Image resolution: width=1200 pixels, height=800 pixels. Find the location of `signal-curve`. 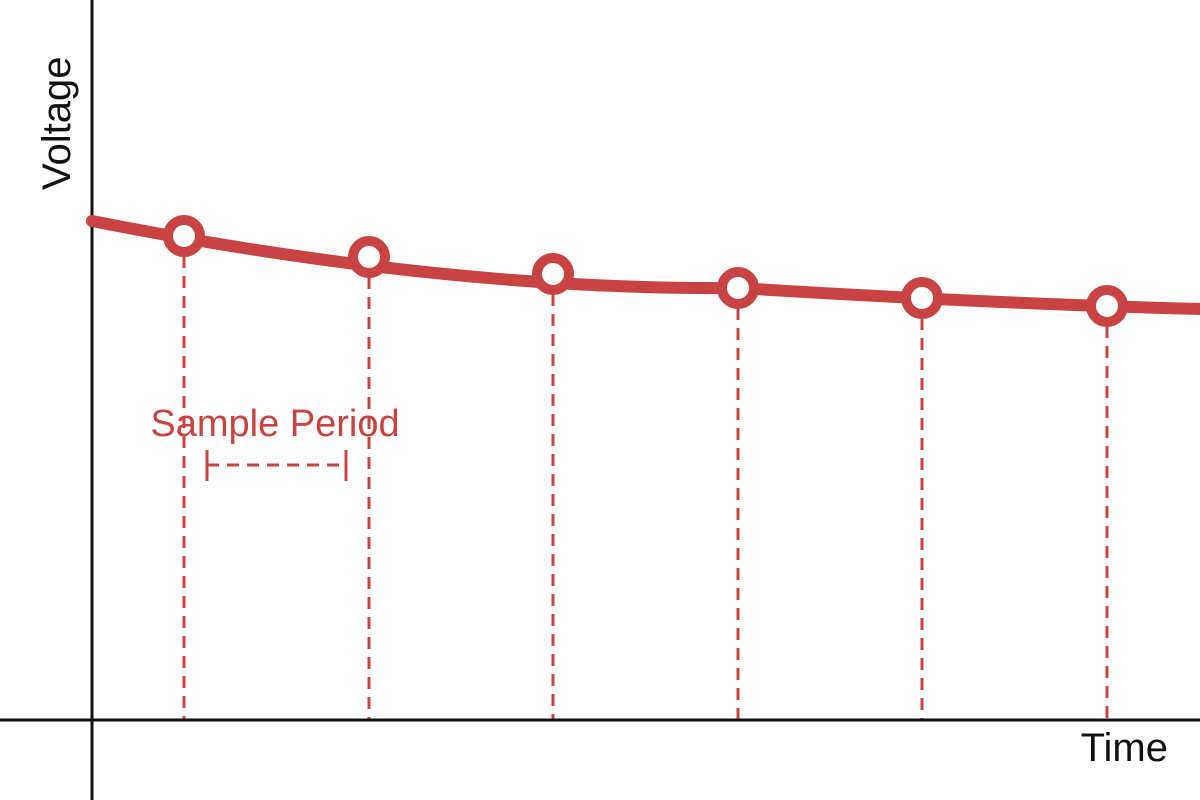

signal-curve is located at coordinates (643, 265).